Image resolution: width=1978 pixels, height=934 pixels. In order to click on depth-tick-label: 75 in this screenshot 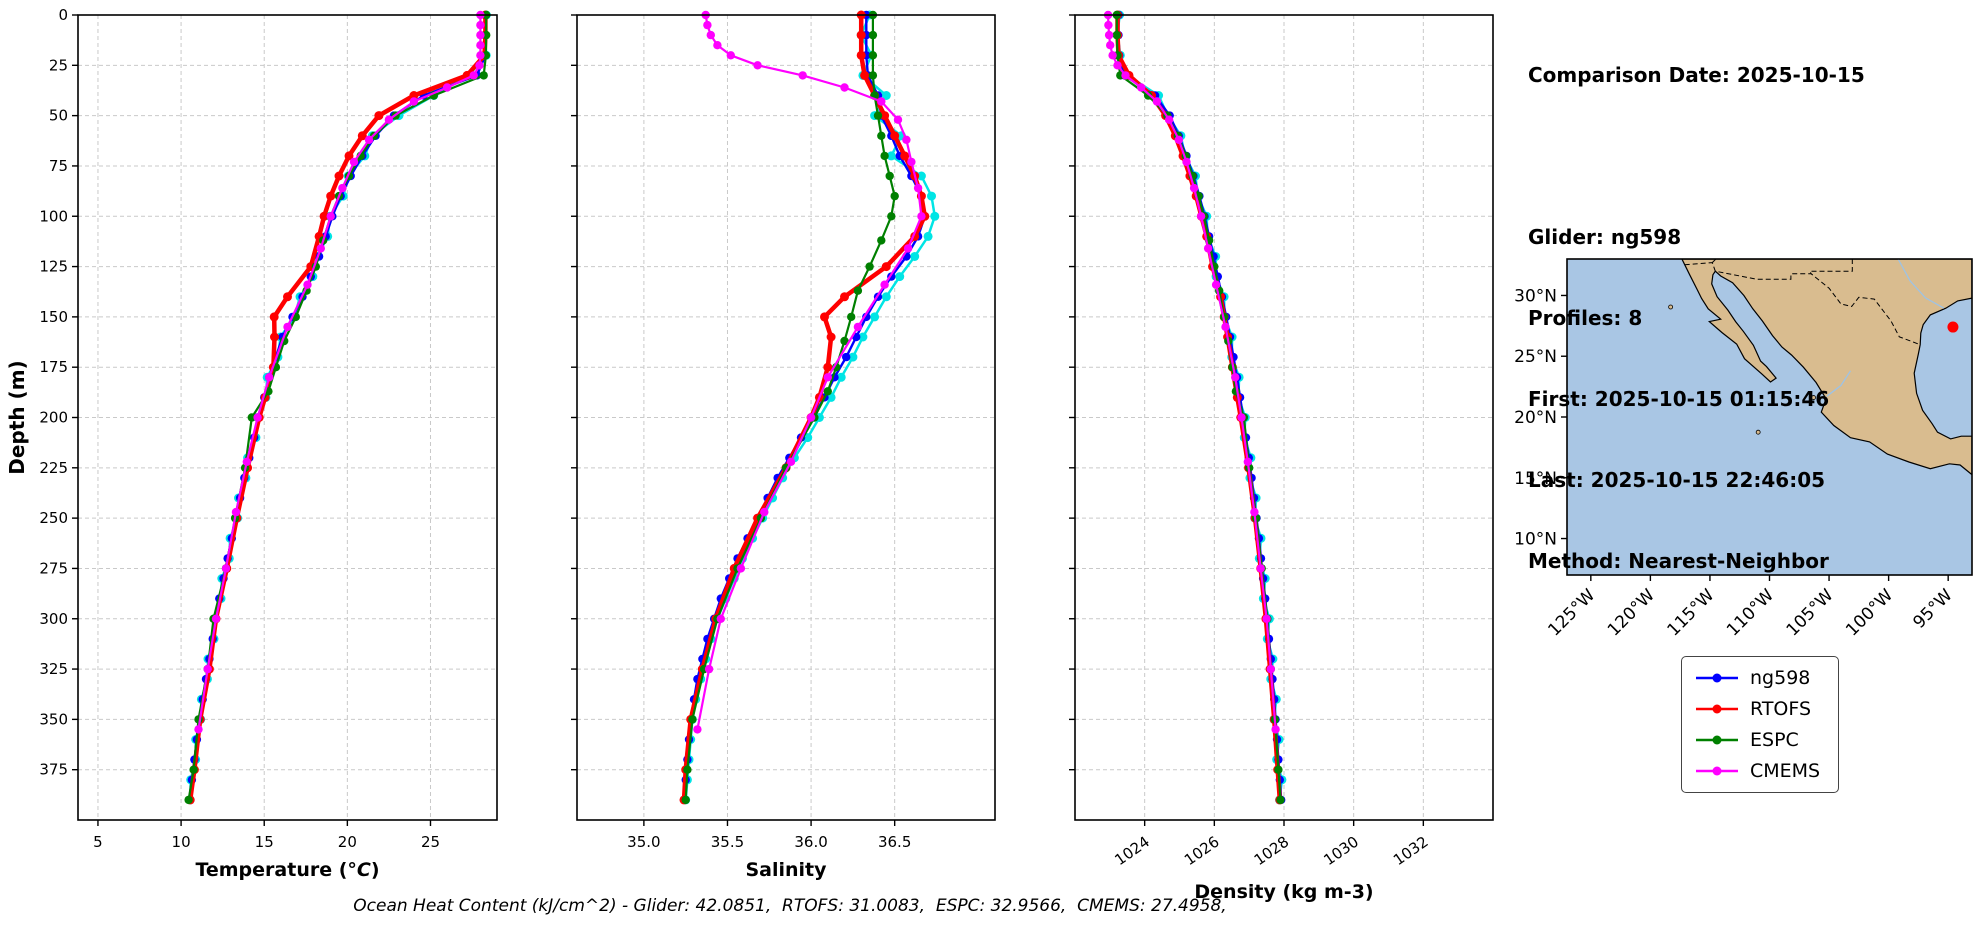, I will do `click(58, 166)`.